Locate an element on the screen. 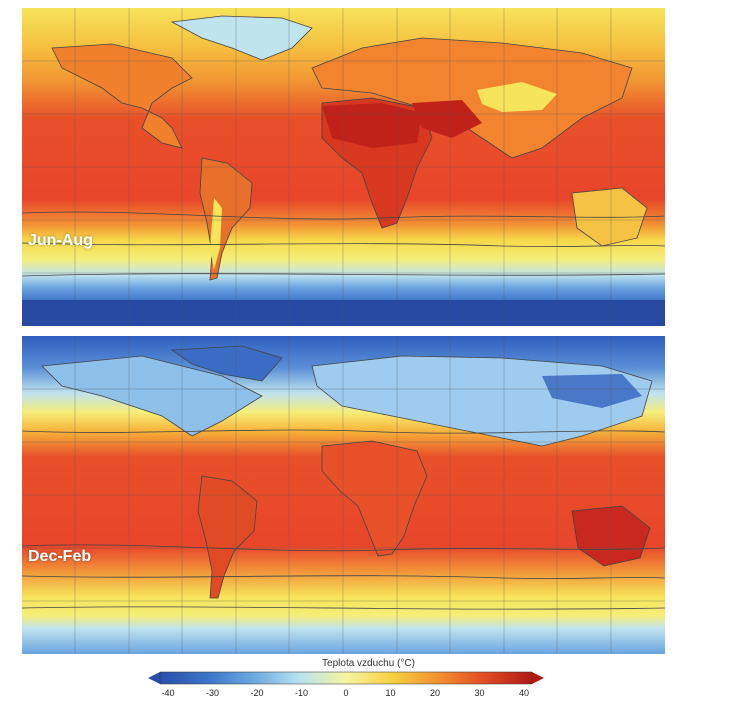  colorbar-tick-label: 30 is located at coordinates (479, 693).